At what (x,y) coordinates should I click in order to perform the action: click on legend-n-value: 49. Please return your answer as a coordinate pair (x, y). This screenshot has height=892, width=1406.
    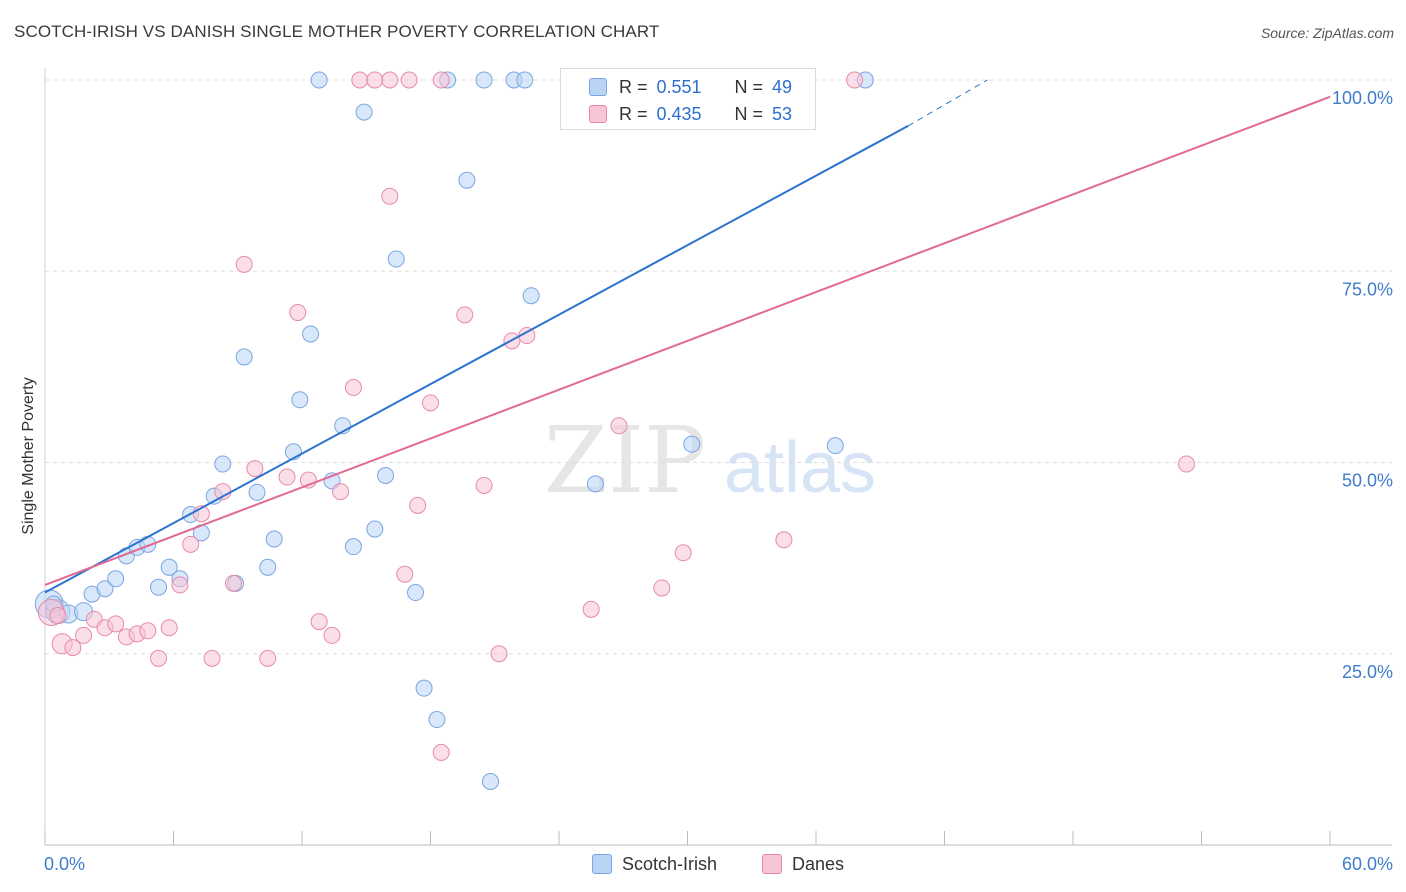
    Looking at the image, I should click on (782, 86).